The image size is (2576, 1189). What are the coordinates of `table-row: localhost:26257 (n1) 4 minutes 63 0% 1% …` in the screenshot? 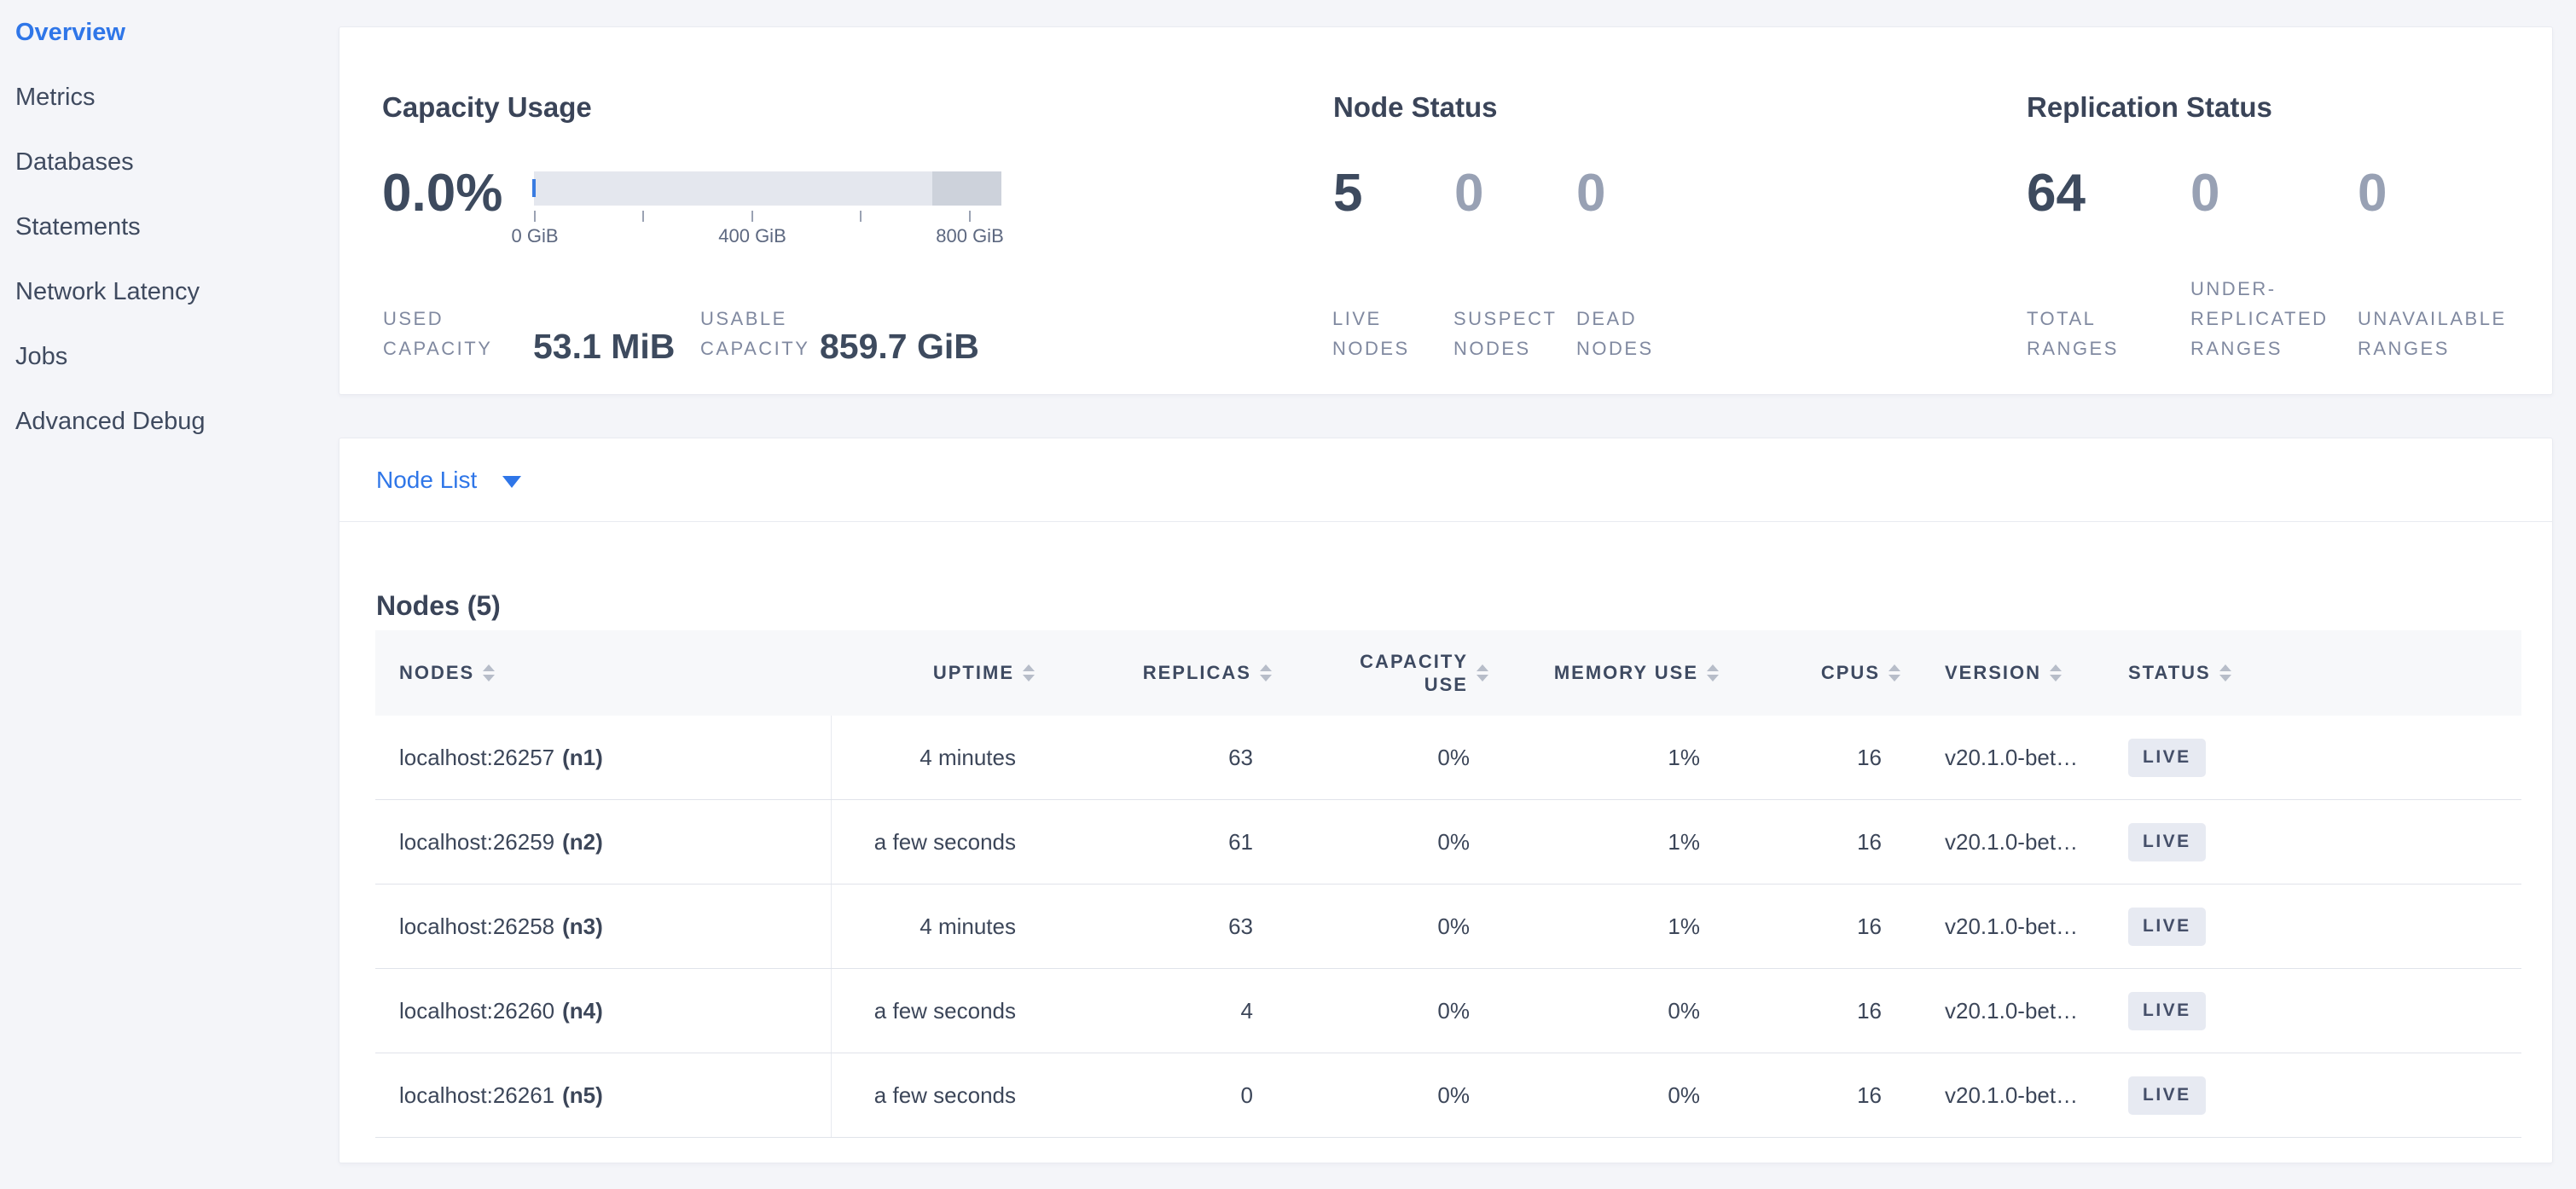 It's located at (1448, 758).